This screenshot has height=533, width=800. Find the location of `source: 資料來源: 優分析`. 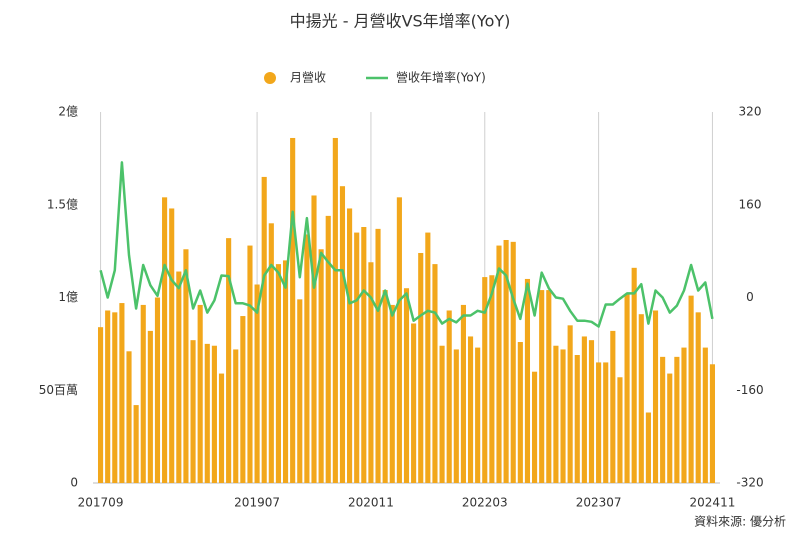

source: 資料來源: 優分析 is located at coordinates (740, 522).